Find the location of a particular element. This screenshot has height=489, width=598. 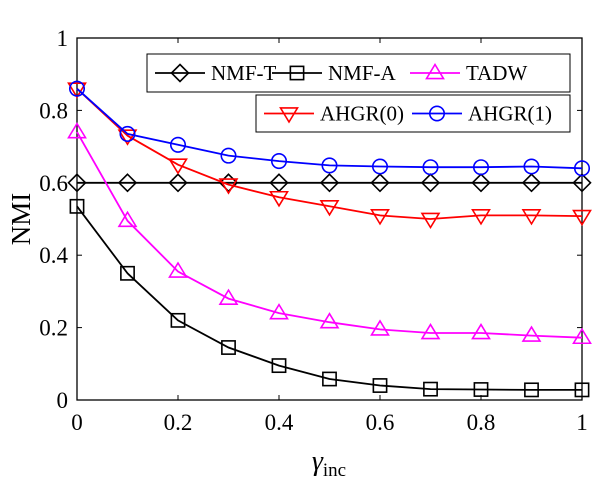

legend-label-ahgr-0: AHGR(0) is located at coordinates (362, 114).